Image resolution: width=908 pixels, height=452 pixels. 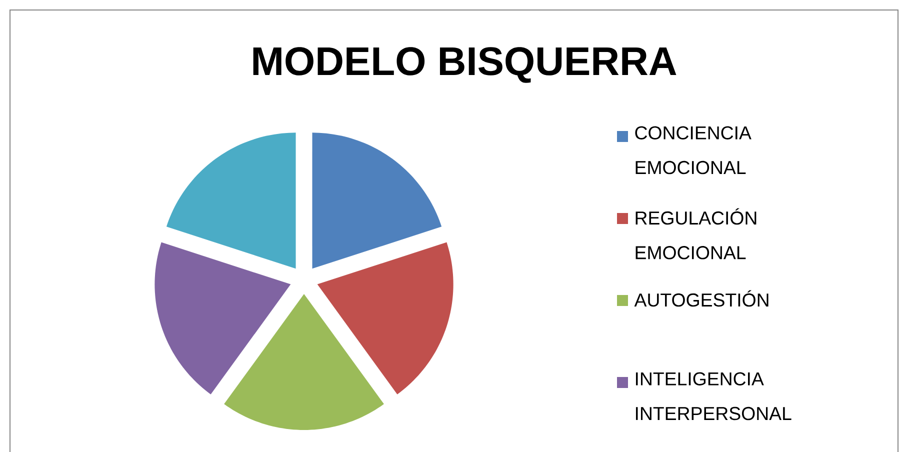 I want to click on legend-label: CONCIENCIA EMOCIONAL, so click(x=693, y=150).